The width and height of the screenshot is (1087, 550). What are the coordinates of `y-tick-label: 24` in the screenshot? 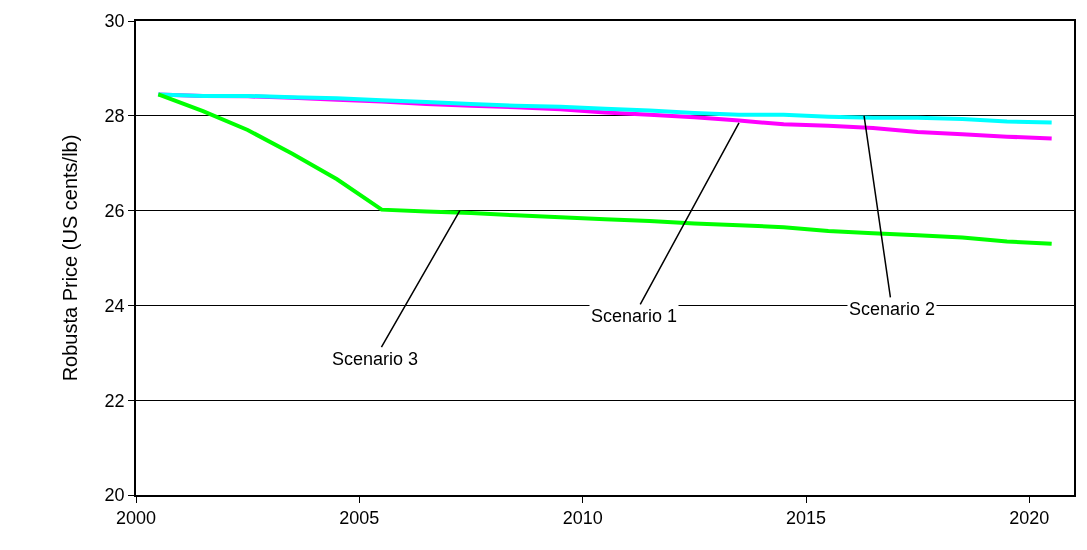 It's located at (114, 305).